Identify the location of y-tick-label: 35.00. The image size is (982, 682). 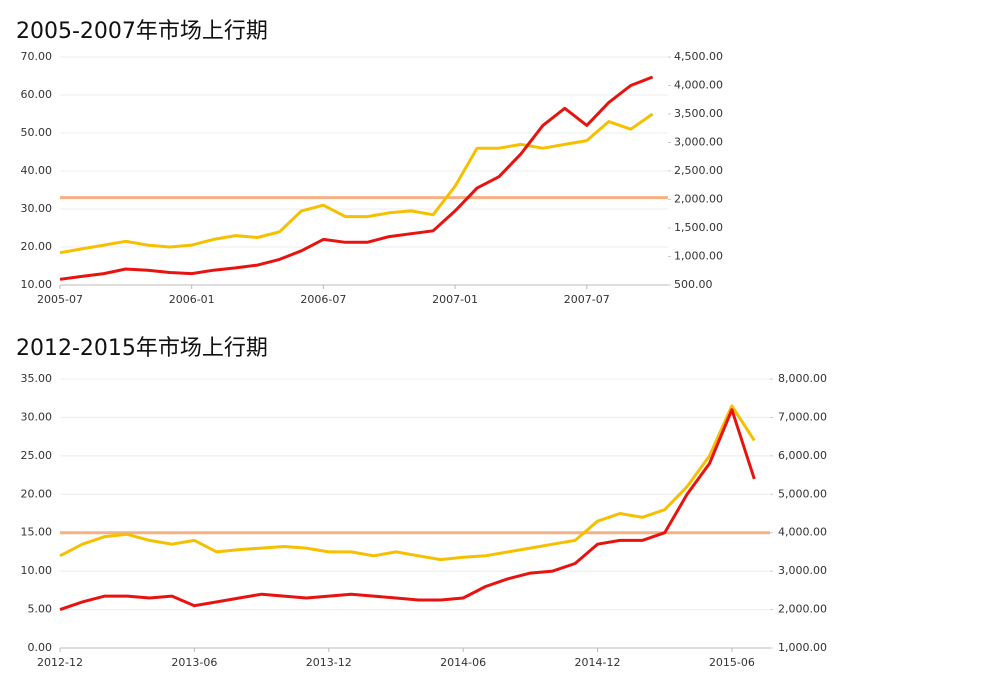
(37, 378).